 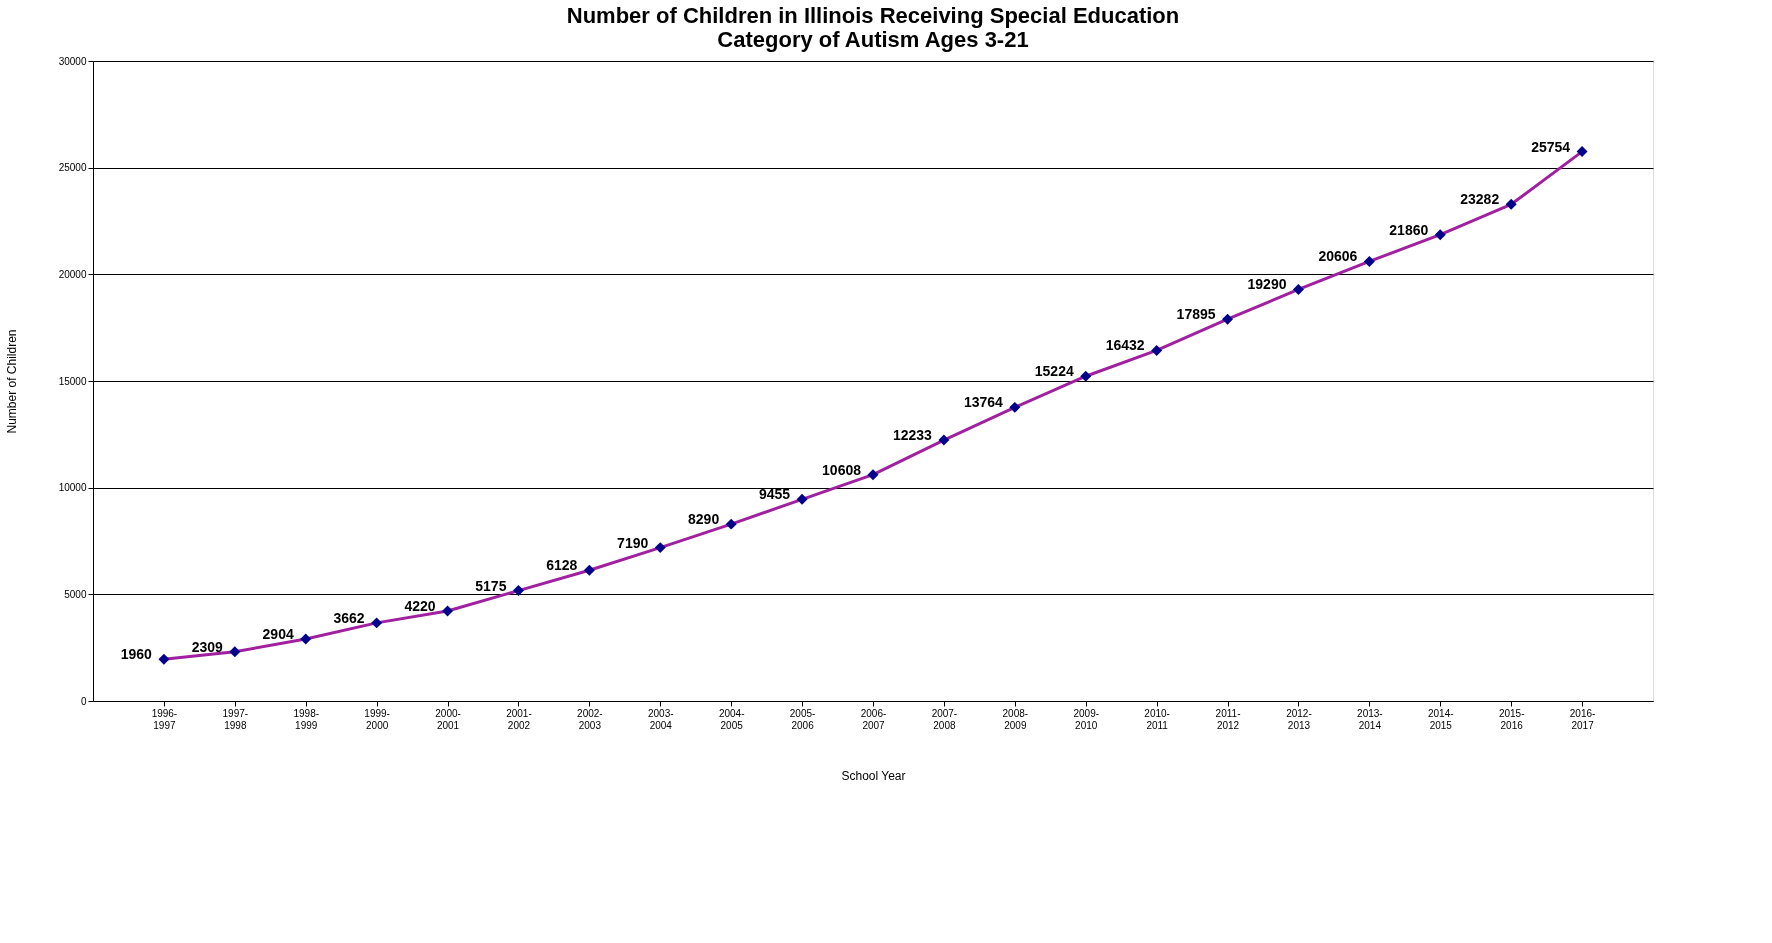 I want to click on data-label: 15224, so click(x=1054, y=371).